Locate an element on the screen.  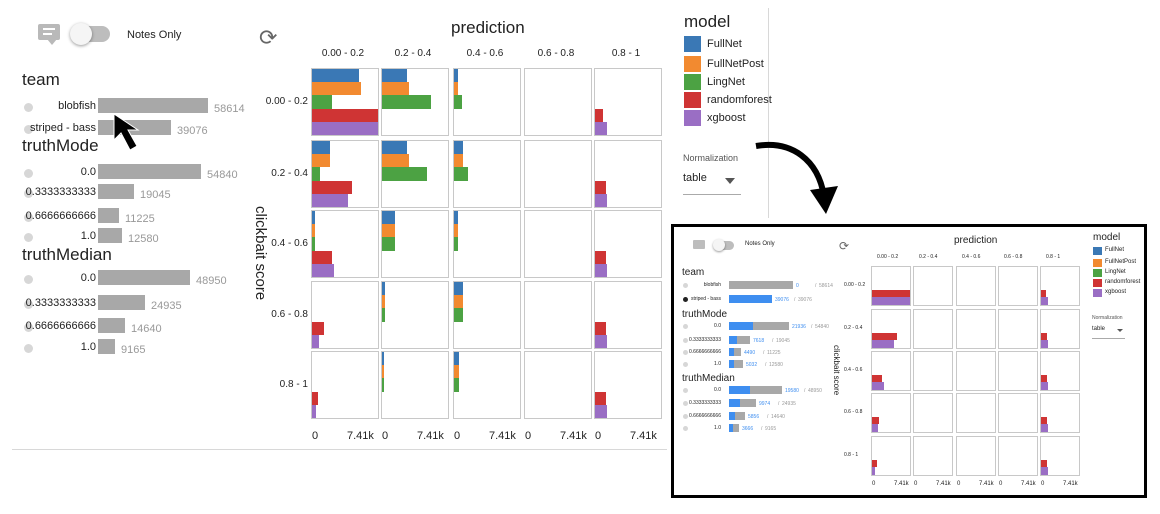
comment-icon is located at coordinates (49, 34).